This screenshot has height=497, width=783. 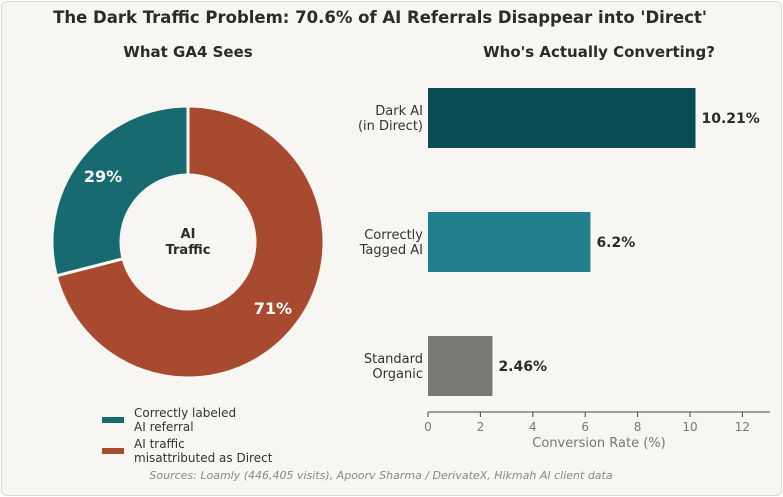 What do you see at coordinates (113, 451) in the screenshot?
I see `legend-swatch-misattributed` at bounding box center [113, 451].